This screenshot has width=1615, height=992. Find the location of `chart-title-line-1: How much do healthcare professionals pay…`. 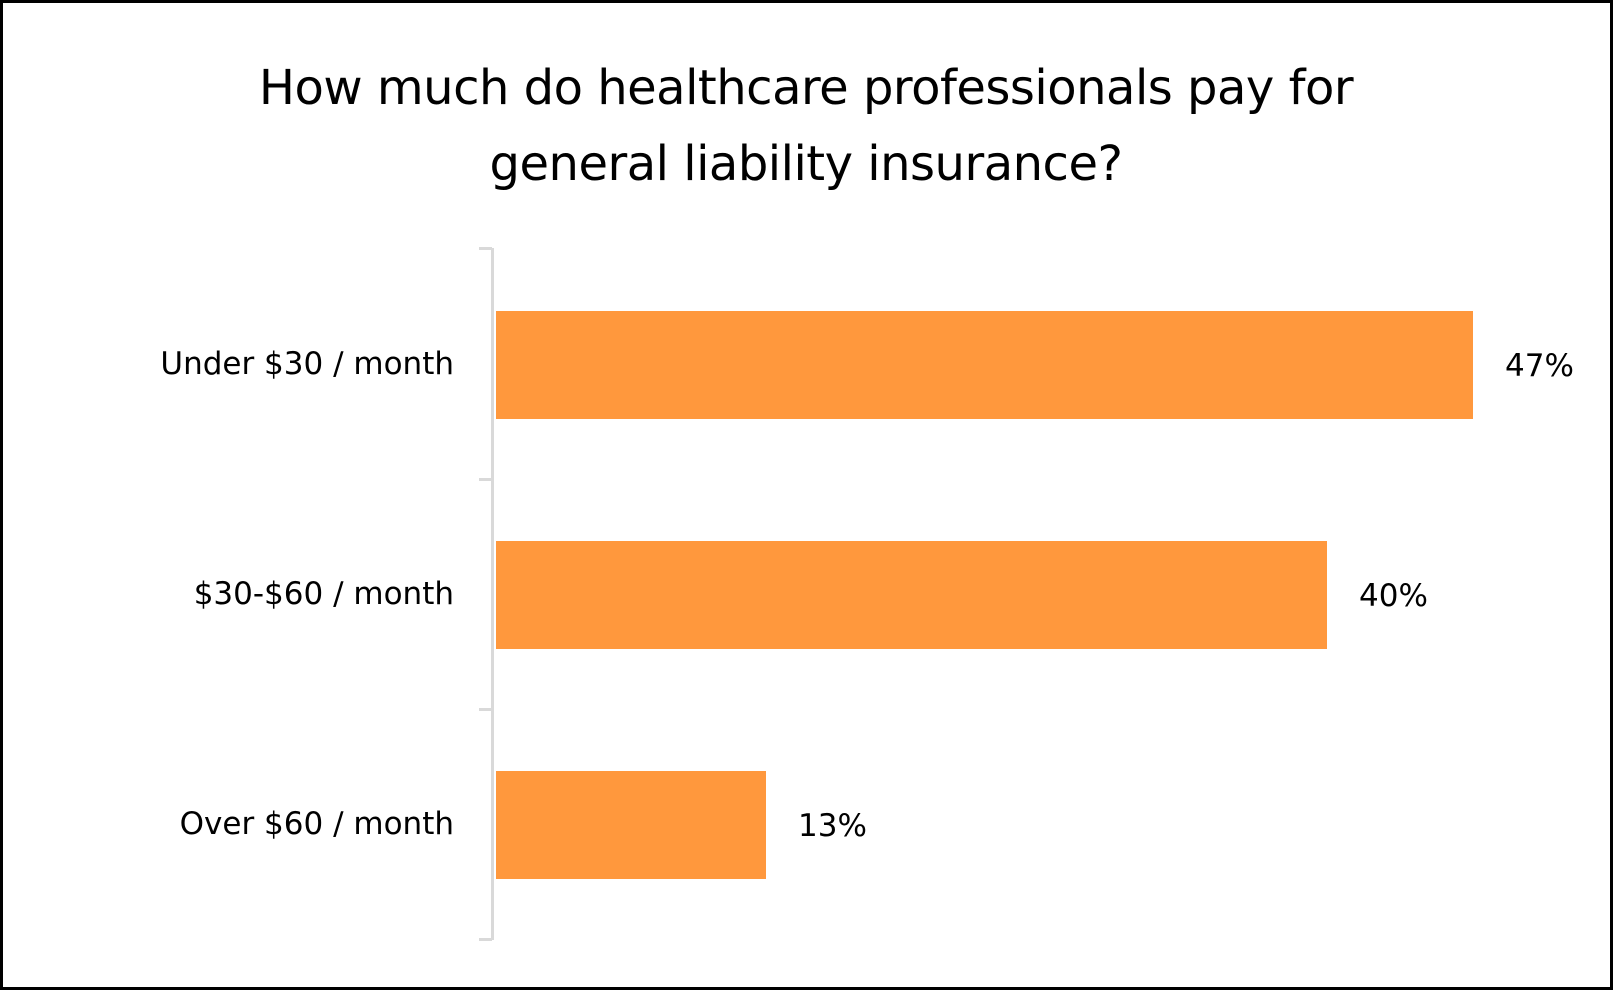

chart-title-line-1: How much do healthcare professionals pay… is located at coordinates (806, 88).